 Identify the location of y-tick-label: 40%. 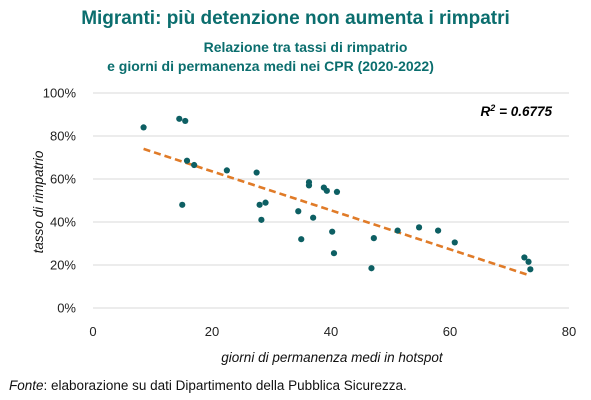
(63, 222).